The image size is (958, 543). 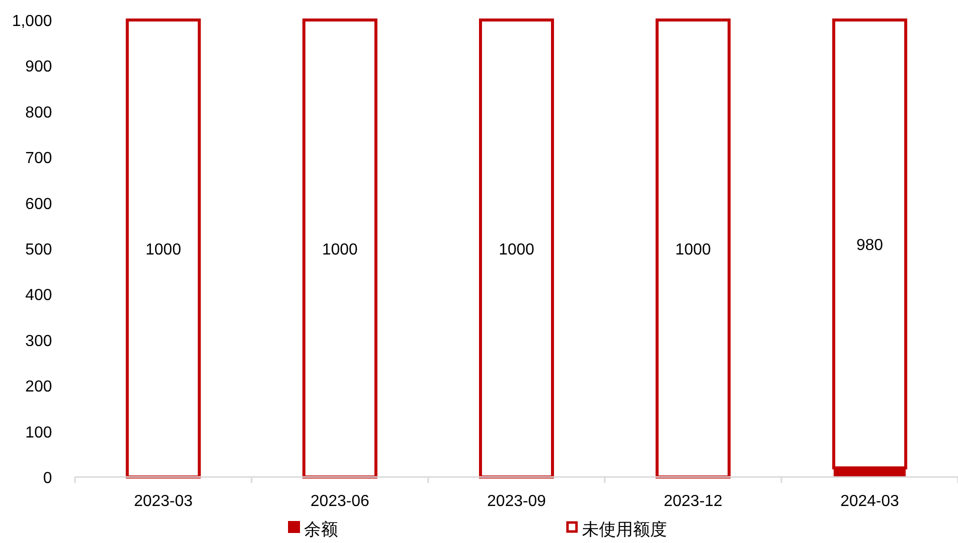 I want to click on y-tick-label: 200, so click(x=38, y=387).